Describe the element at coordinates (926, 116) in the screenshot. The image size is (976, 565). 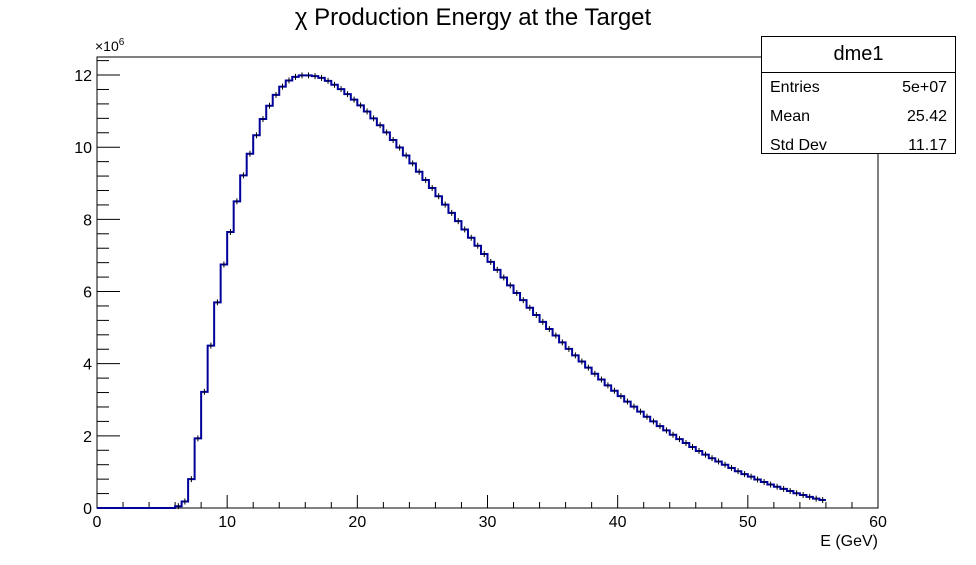
I see `stats-value: 25.42` at that location.